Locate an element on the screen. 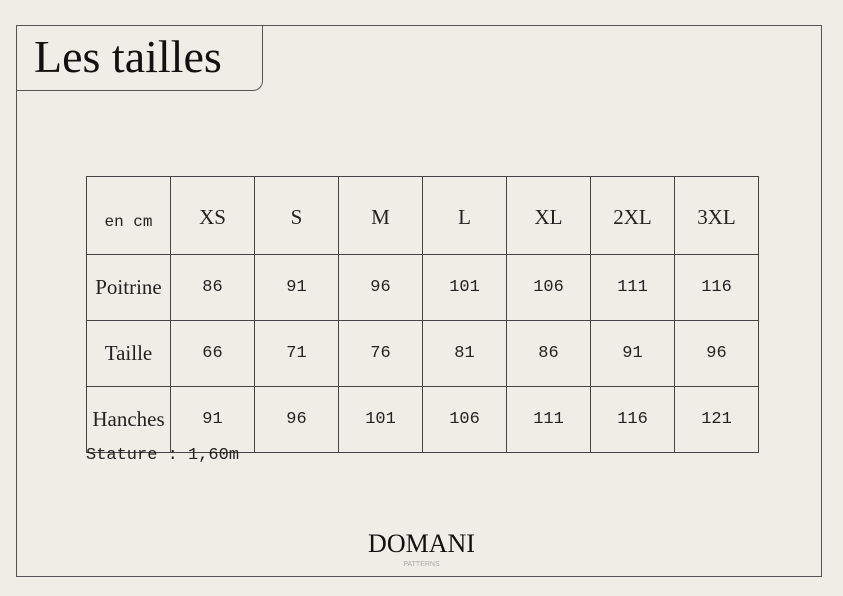 The height and width of the screenshot is (596, 843). table-row: Poitrine 86 91 96 101 106 111 116 is located at coordinates (422, 287).